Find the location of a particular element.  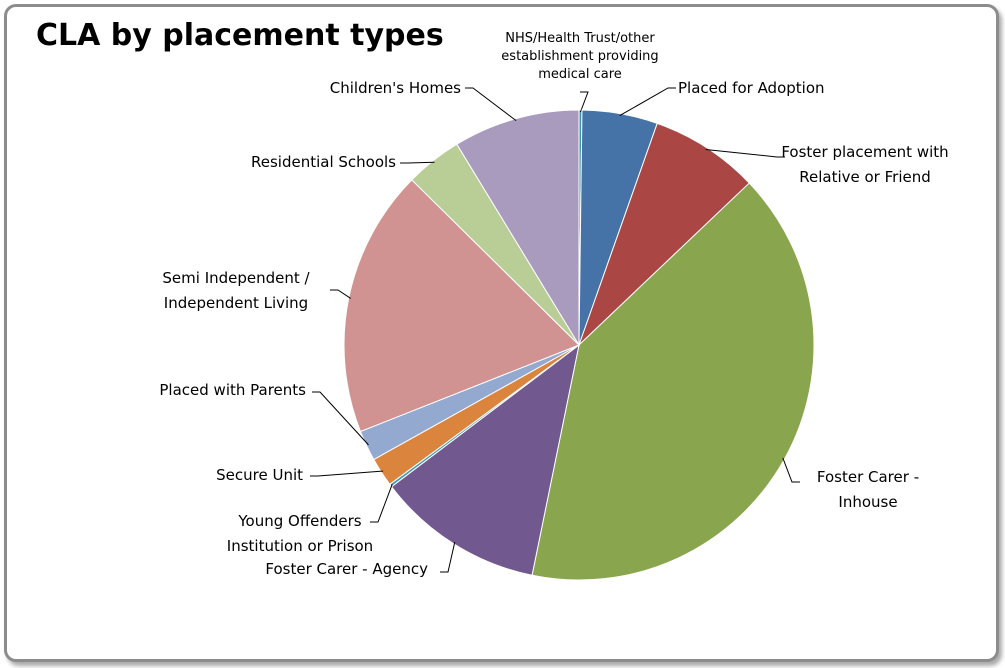

slice-label: Children's Homes is located at coordinates (395, 88).